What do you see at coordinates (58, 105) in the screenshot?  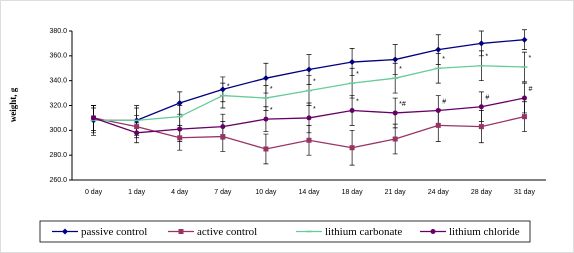 I see `y-tick-label: 320.0` at bounding box center [58, 105].